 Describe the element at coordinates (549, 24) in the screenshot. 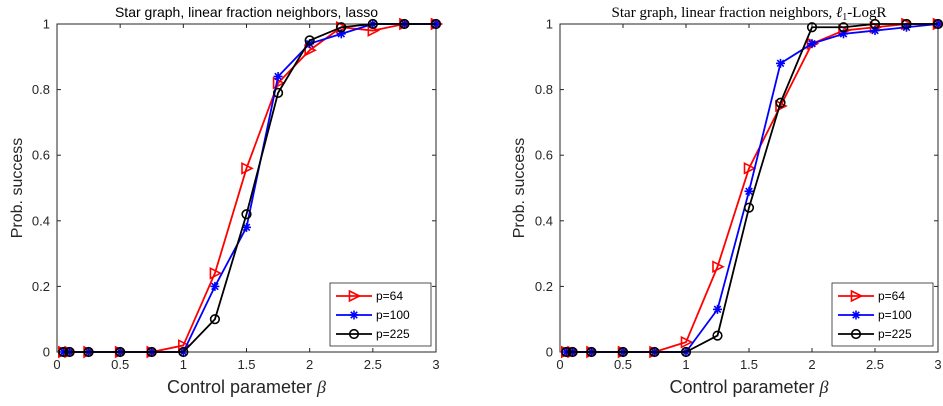

I see `y-tick-label: 1` at that location.